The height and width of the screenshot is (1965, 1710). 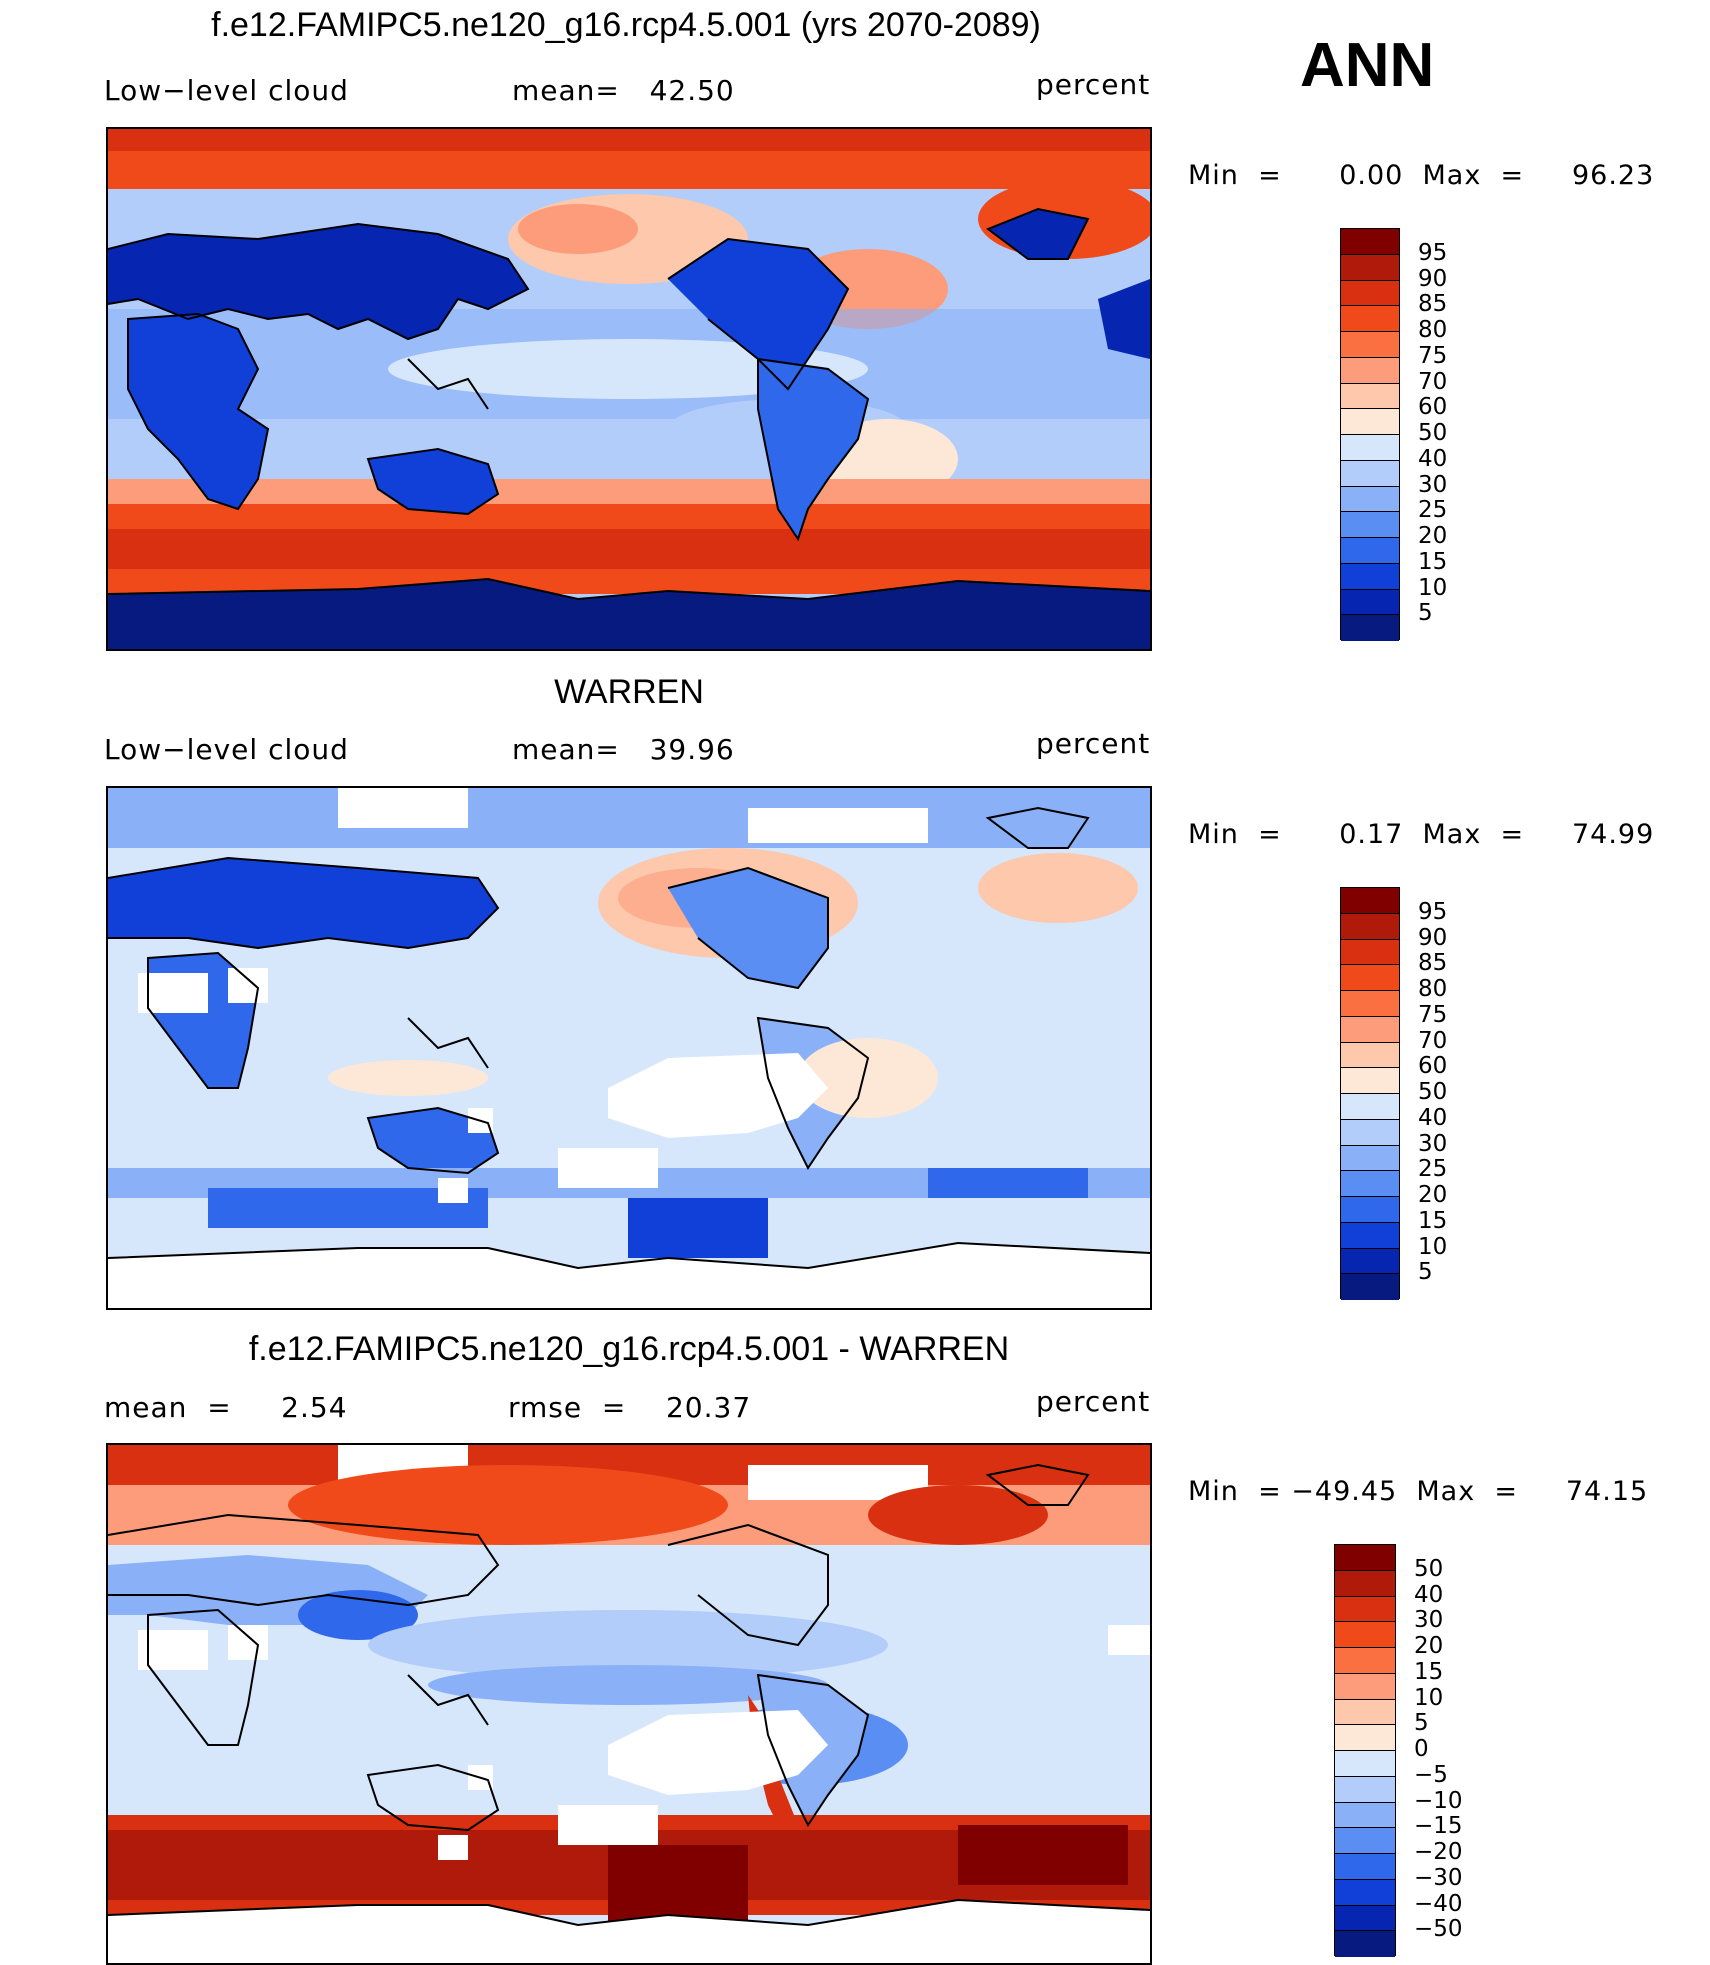 I want to click on panel3-colorbar-tick-label: 10, so click(x=1429, y=1697).